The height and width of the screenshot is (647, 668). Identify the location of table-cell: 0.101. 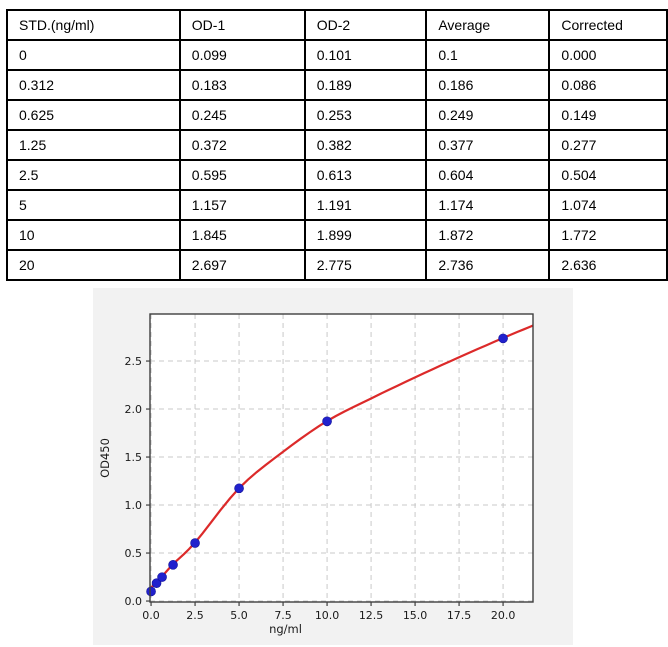
(365, 55).